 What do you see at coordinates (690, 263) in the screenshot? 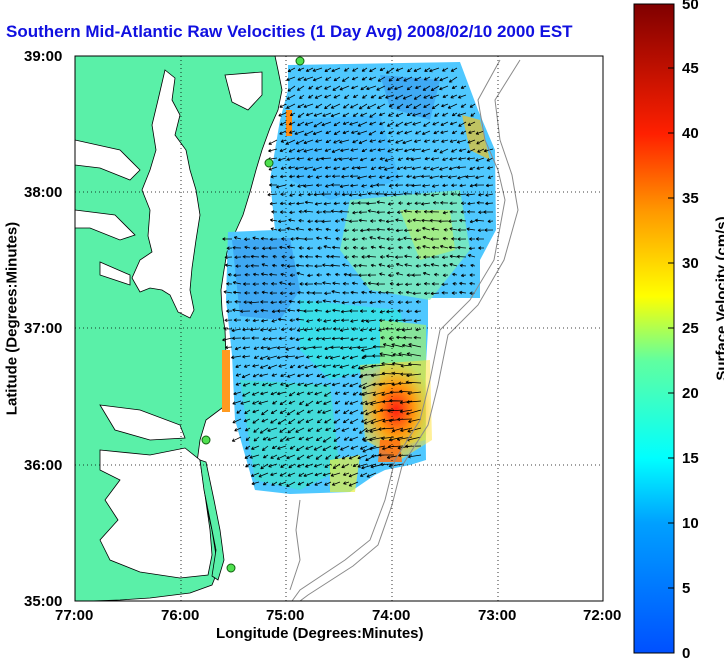
I see `colorbar-tick: 30` at bounding box center [690, 263].